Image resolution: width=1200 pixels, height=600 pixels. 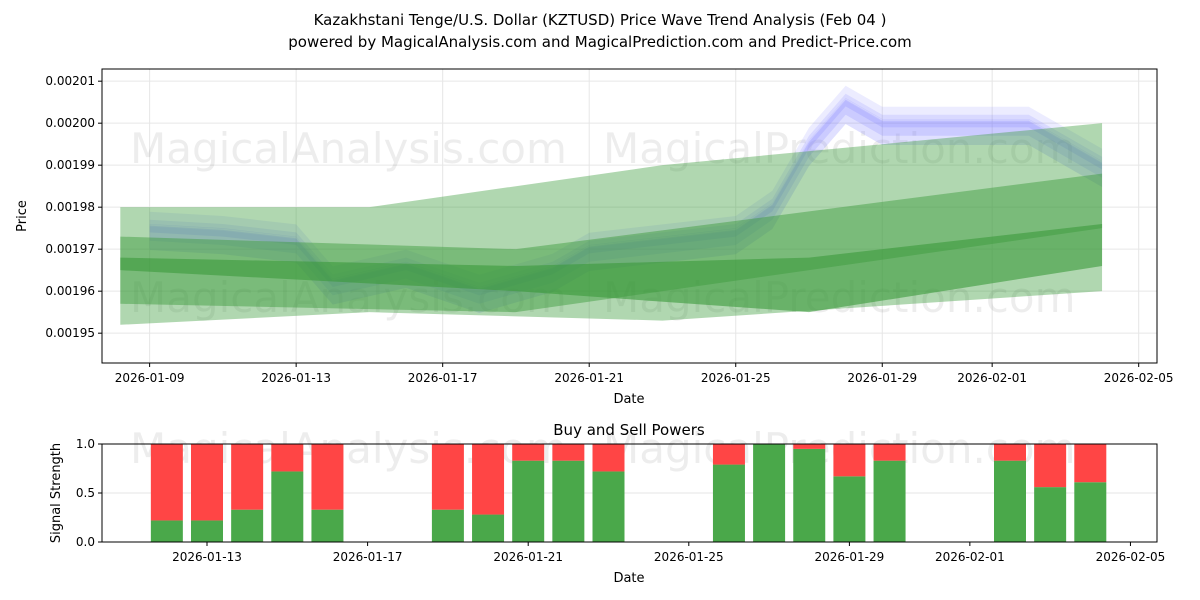 What do you see at coordinates (22, 216) in the screenshot?
I see `y-axis-label: Price` at bounding box center [22, 216].